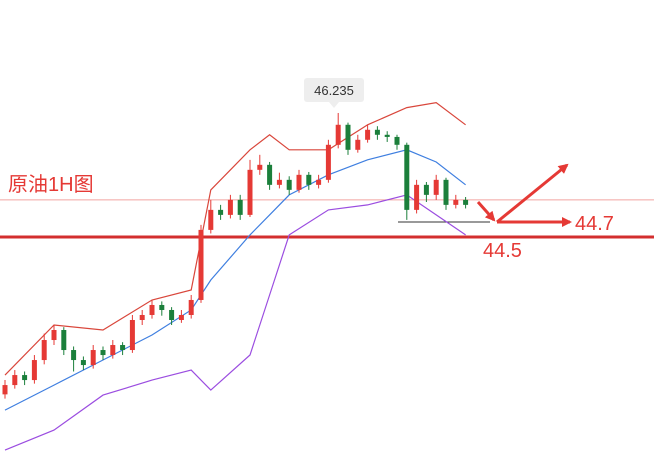  What do you see at coordinates (594, 224) in the screenshot?
I see `target-label: 44.7` at bounding box center [594, 224].